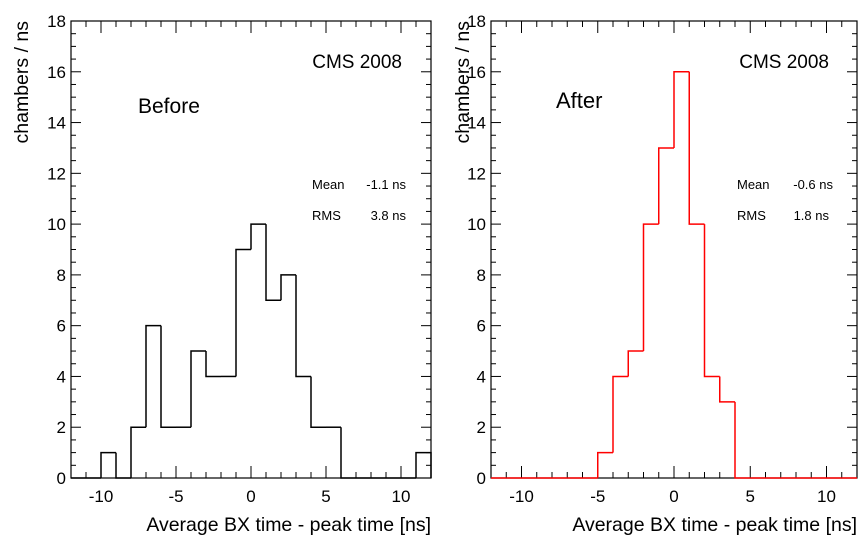 Image resolution: width=860 pixels, height=537 pixels. What do you see at coordinates (22, 82) in the screenshot?
I see `y-axis-label-before: chambers / ns` at bounding box center [22, 82].